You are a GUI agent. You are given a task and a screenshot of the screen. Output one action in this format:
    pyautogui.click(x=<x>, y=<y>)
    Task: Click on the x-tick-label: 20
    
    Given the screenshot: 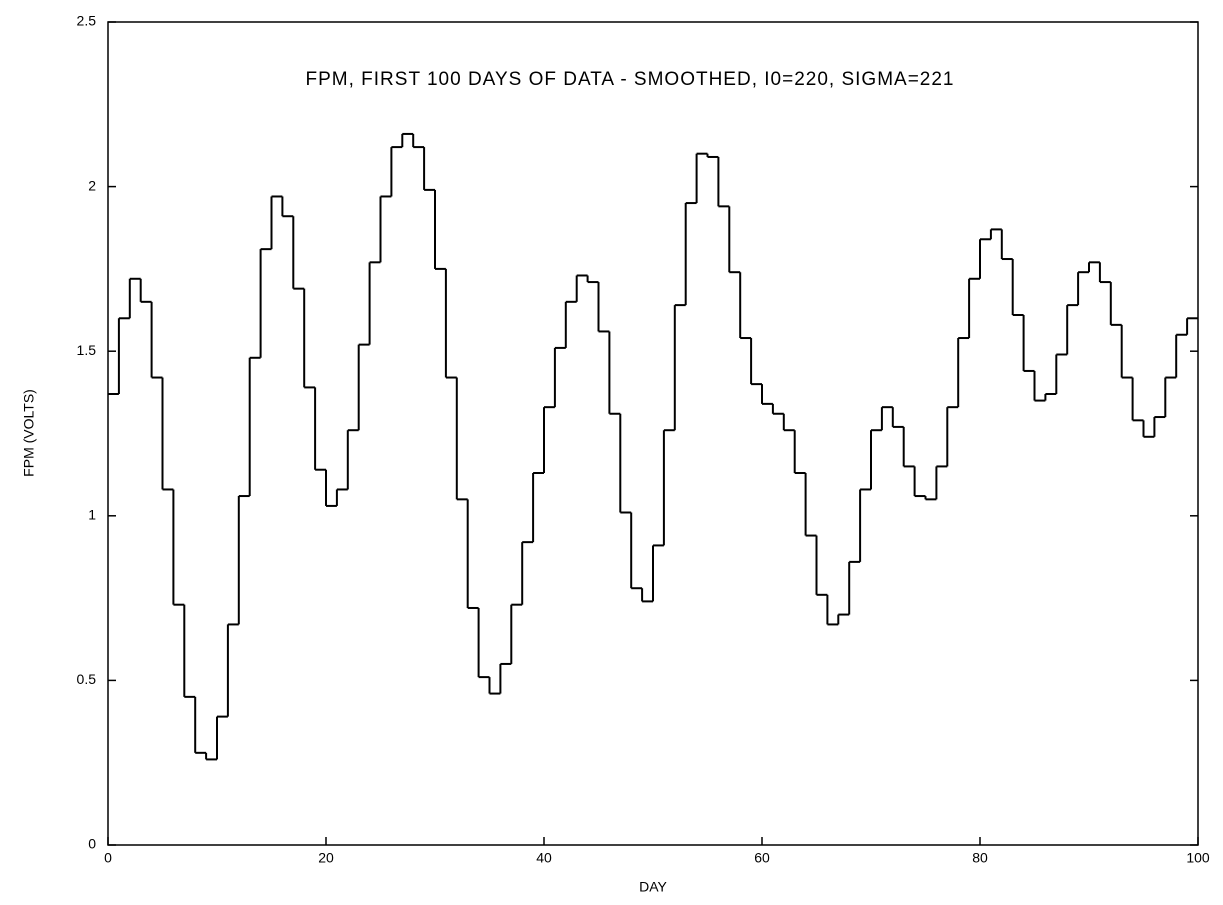 What is the action you would take?
    pyautogui.click(x=326, y=858)
    